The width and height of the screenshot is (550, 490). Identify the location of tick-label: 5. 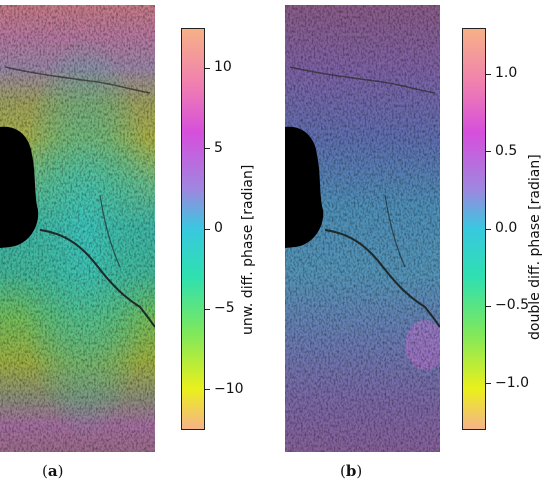
(218, 147).